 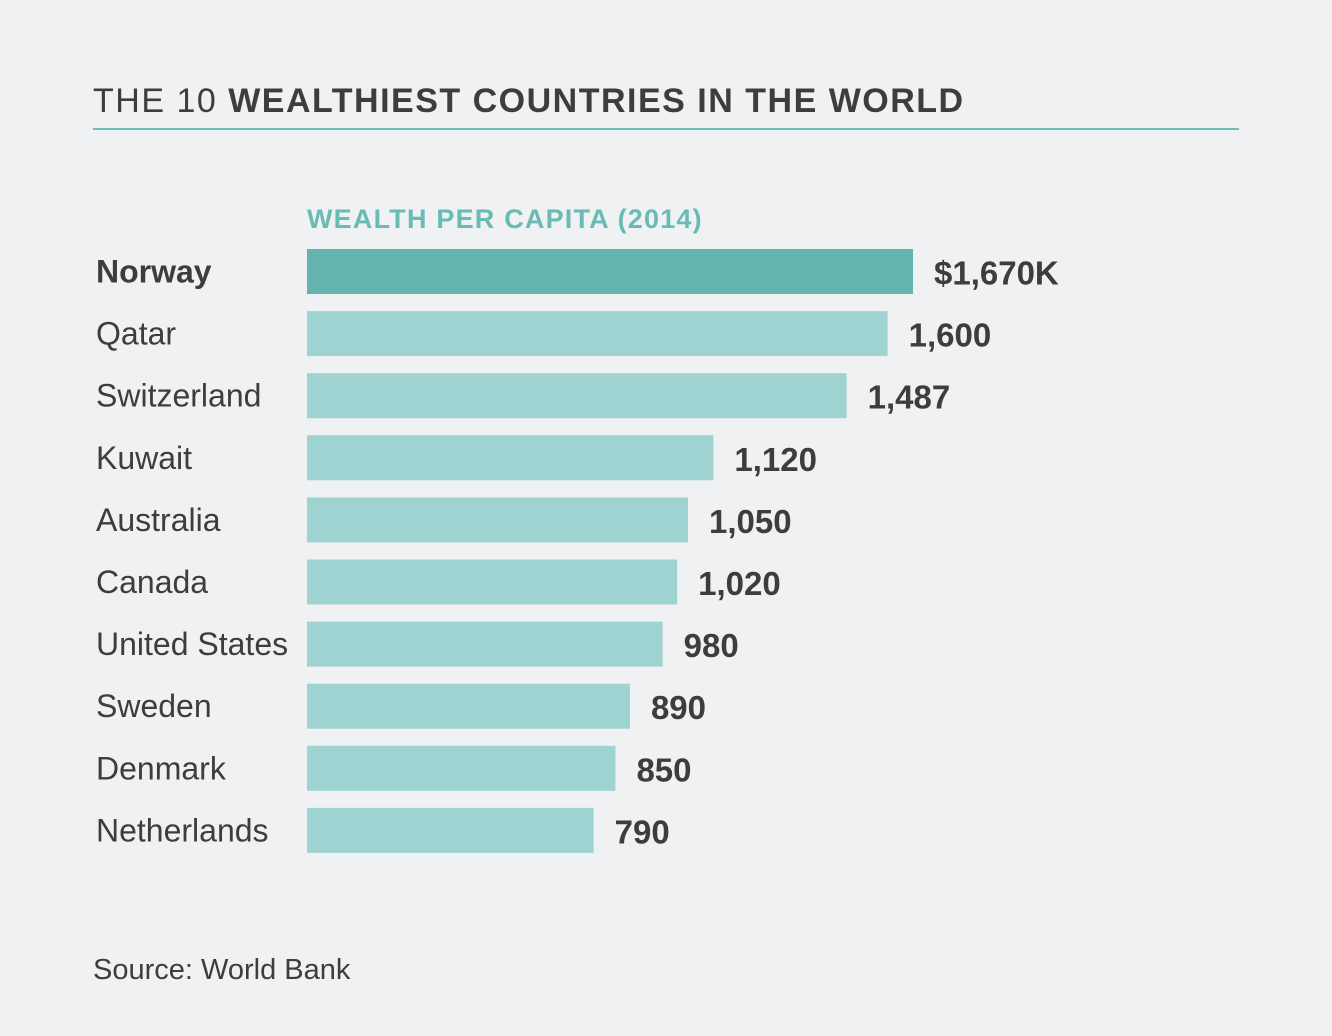 I want to click on value-label: 1,050, so click(x=750, y=521).